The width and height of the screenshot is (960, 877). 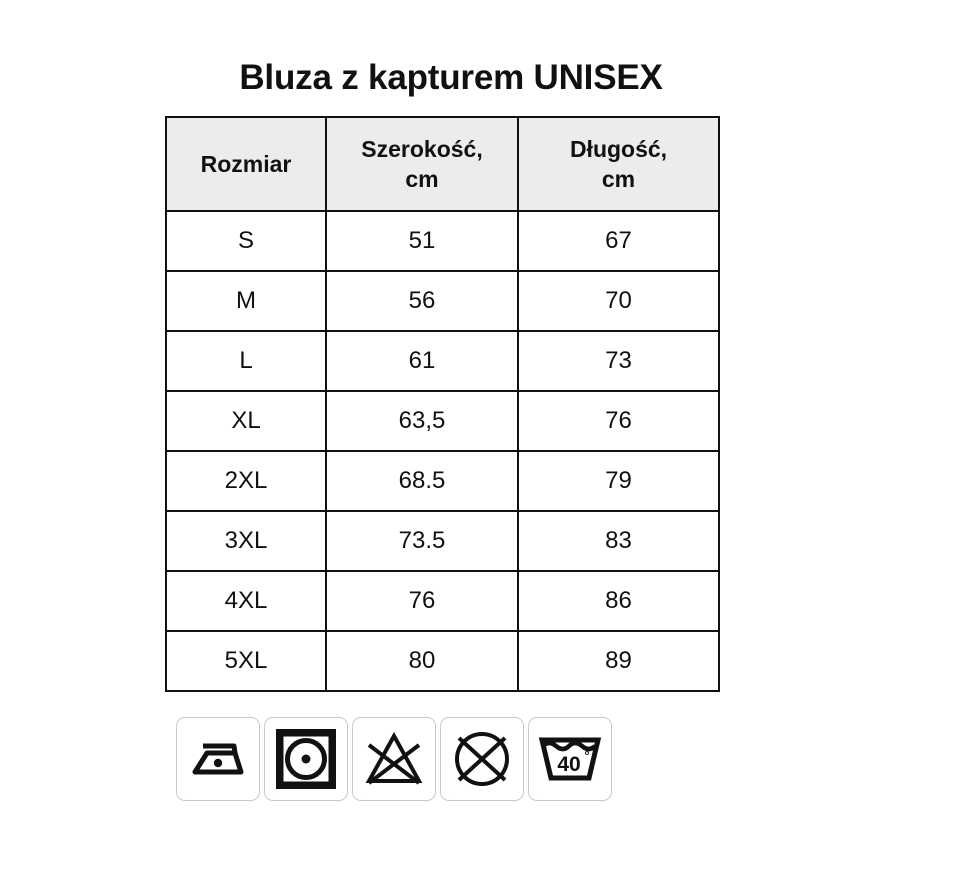 I want to click on care-symbol-tile: 40 °, so click(x=570, y=759).